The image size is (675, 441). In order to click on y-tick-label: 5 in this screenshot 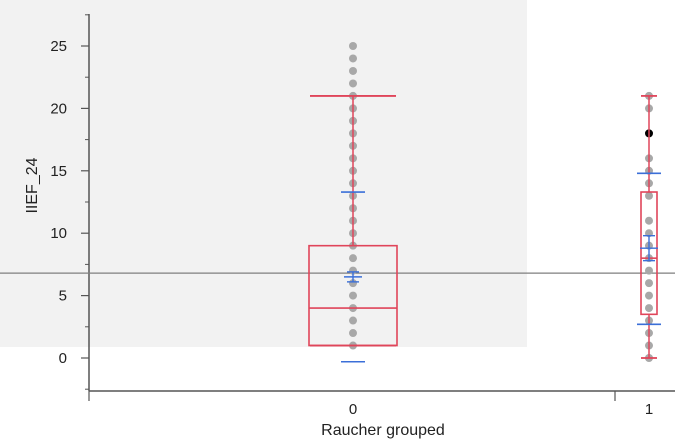, I will do `click(63, 296)`.